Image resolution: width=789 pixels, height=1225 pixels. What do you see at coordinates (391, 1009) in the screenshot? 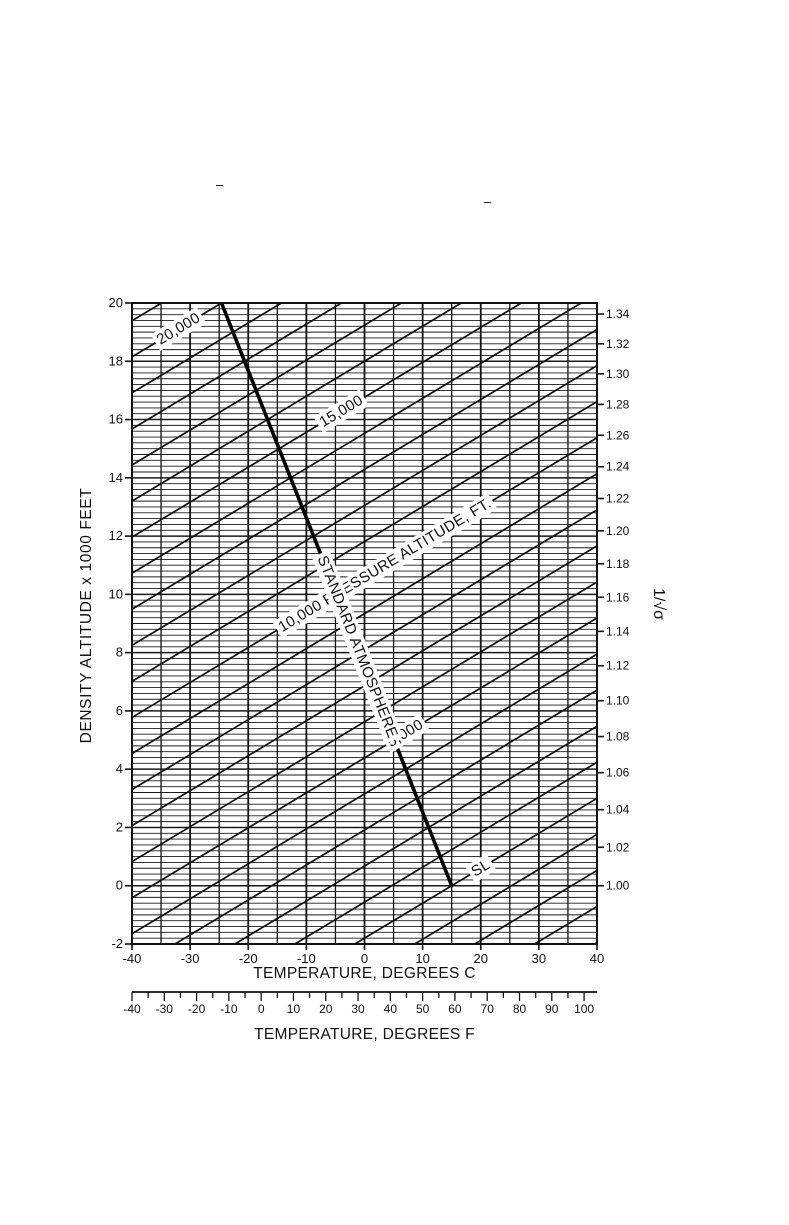
I see `fahrenheit-tick-label: 40` at bounding box center [391, 1009].